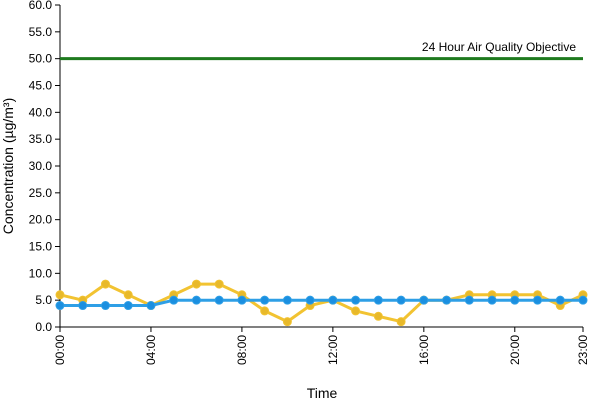 The image size is (600, 400). What do you see at coordinates (41, 32) in the screenshot?
I see `y-tick-label: 55.0` at bounding box center [41, 32].